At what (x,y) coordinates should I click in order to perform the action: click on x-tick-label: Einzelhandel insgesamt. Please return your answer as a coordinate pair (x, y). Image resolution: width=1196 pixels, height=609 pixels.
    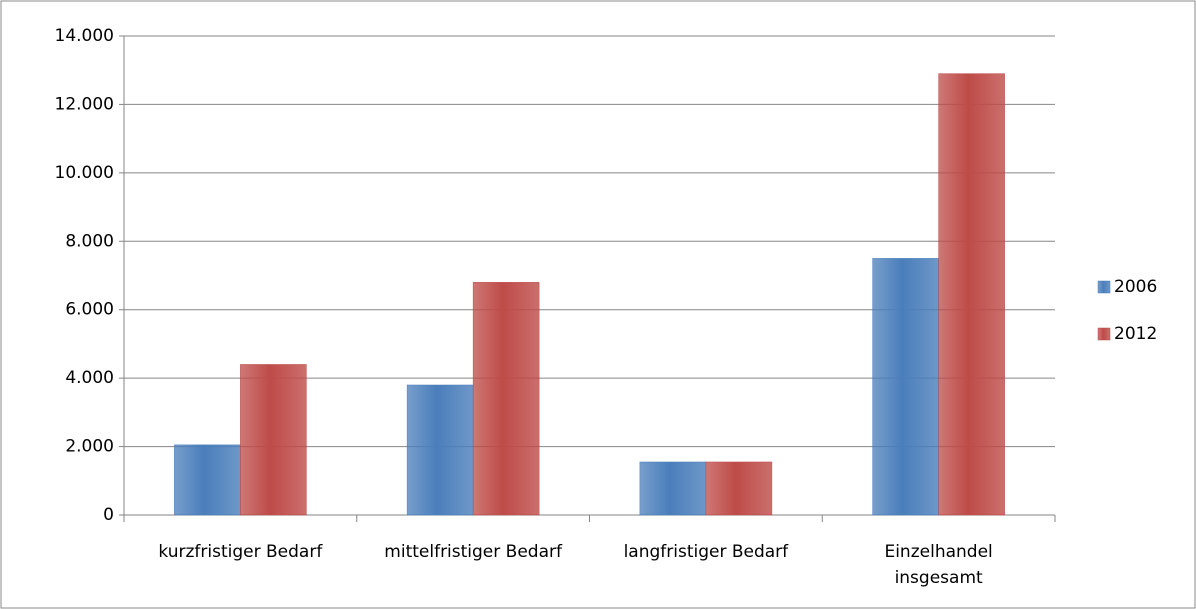
    Looking at the image, I should click on (938, 565).